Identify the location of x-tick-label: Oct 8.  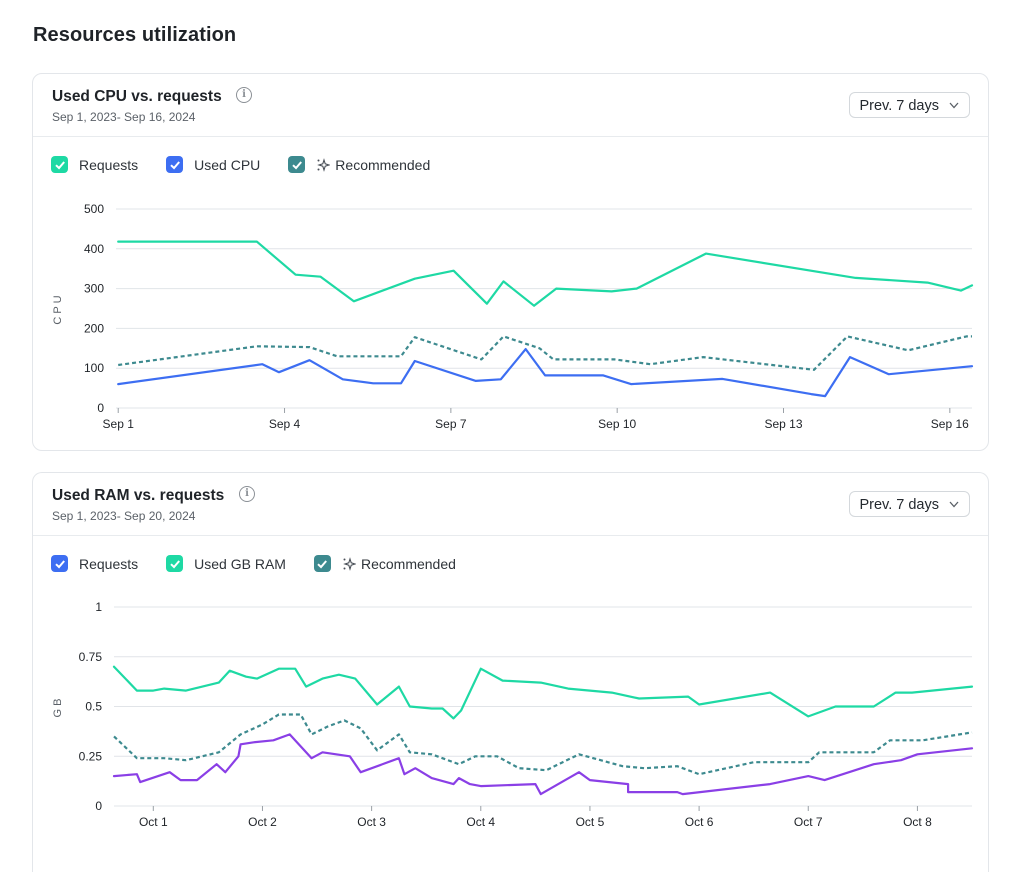
(917, 822).